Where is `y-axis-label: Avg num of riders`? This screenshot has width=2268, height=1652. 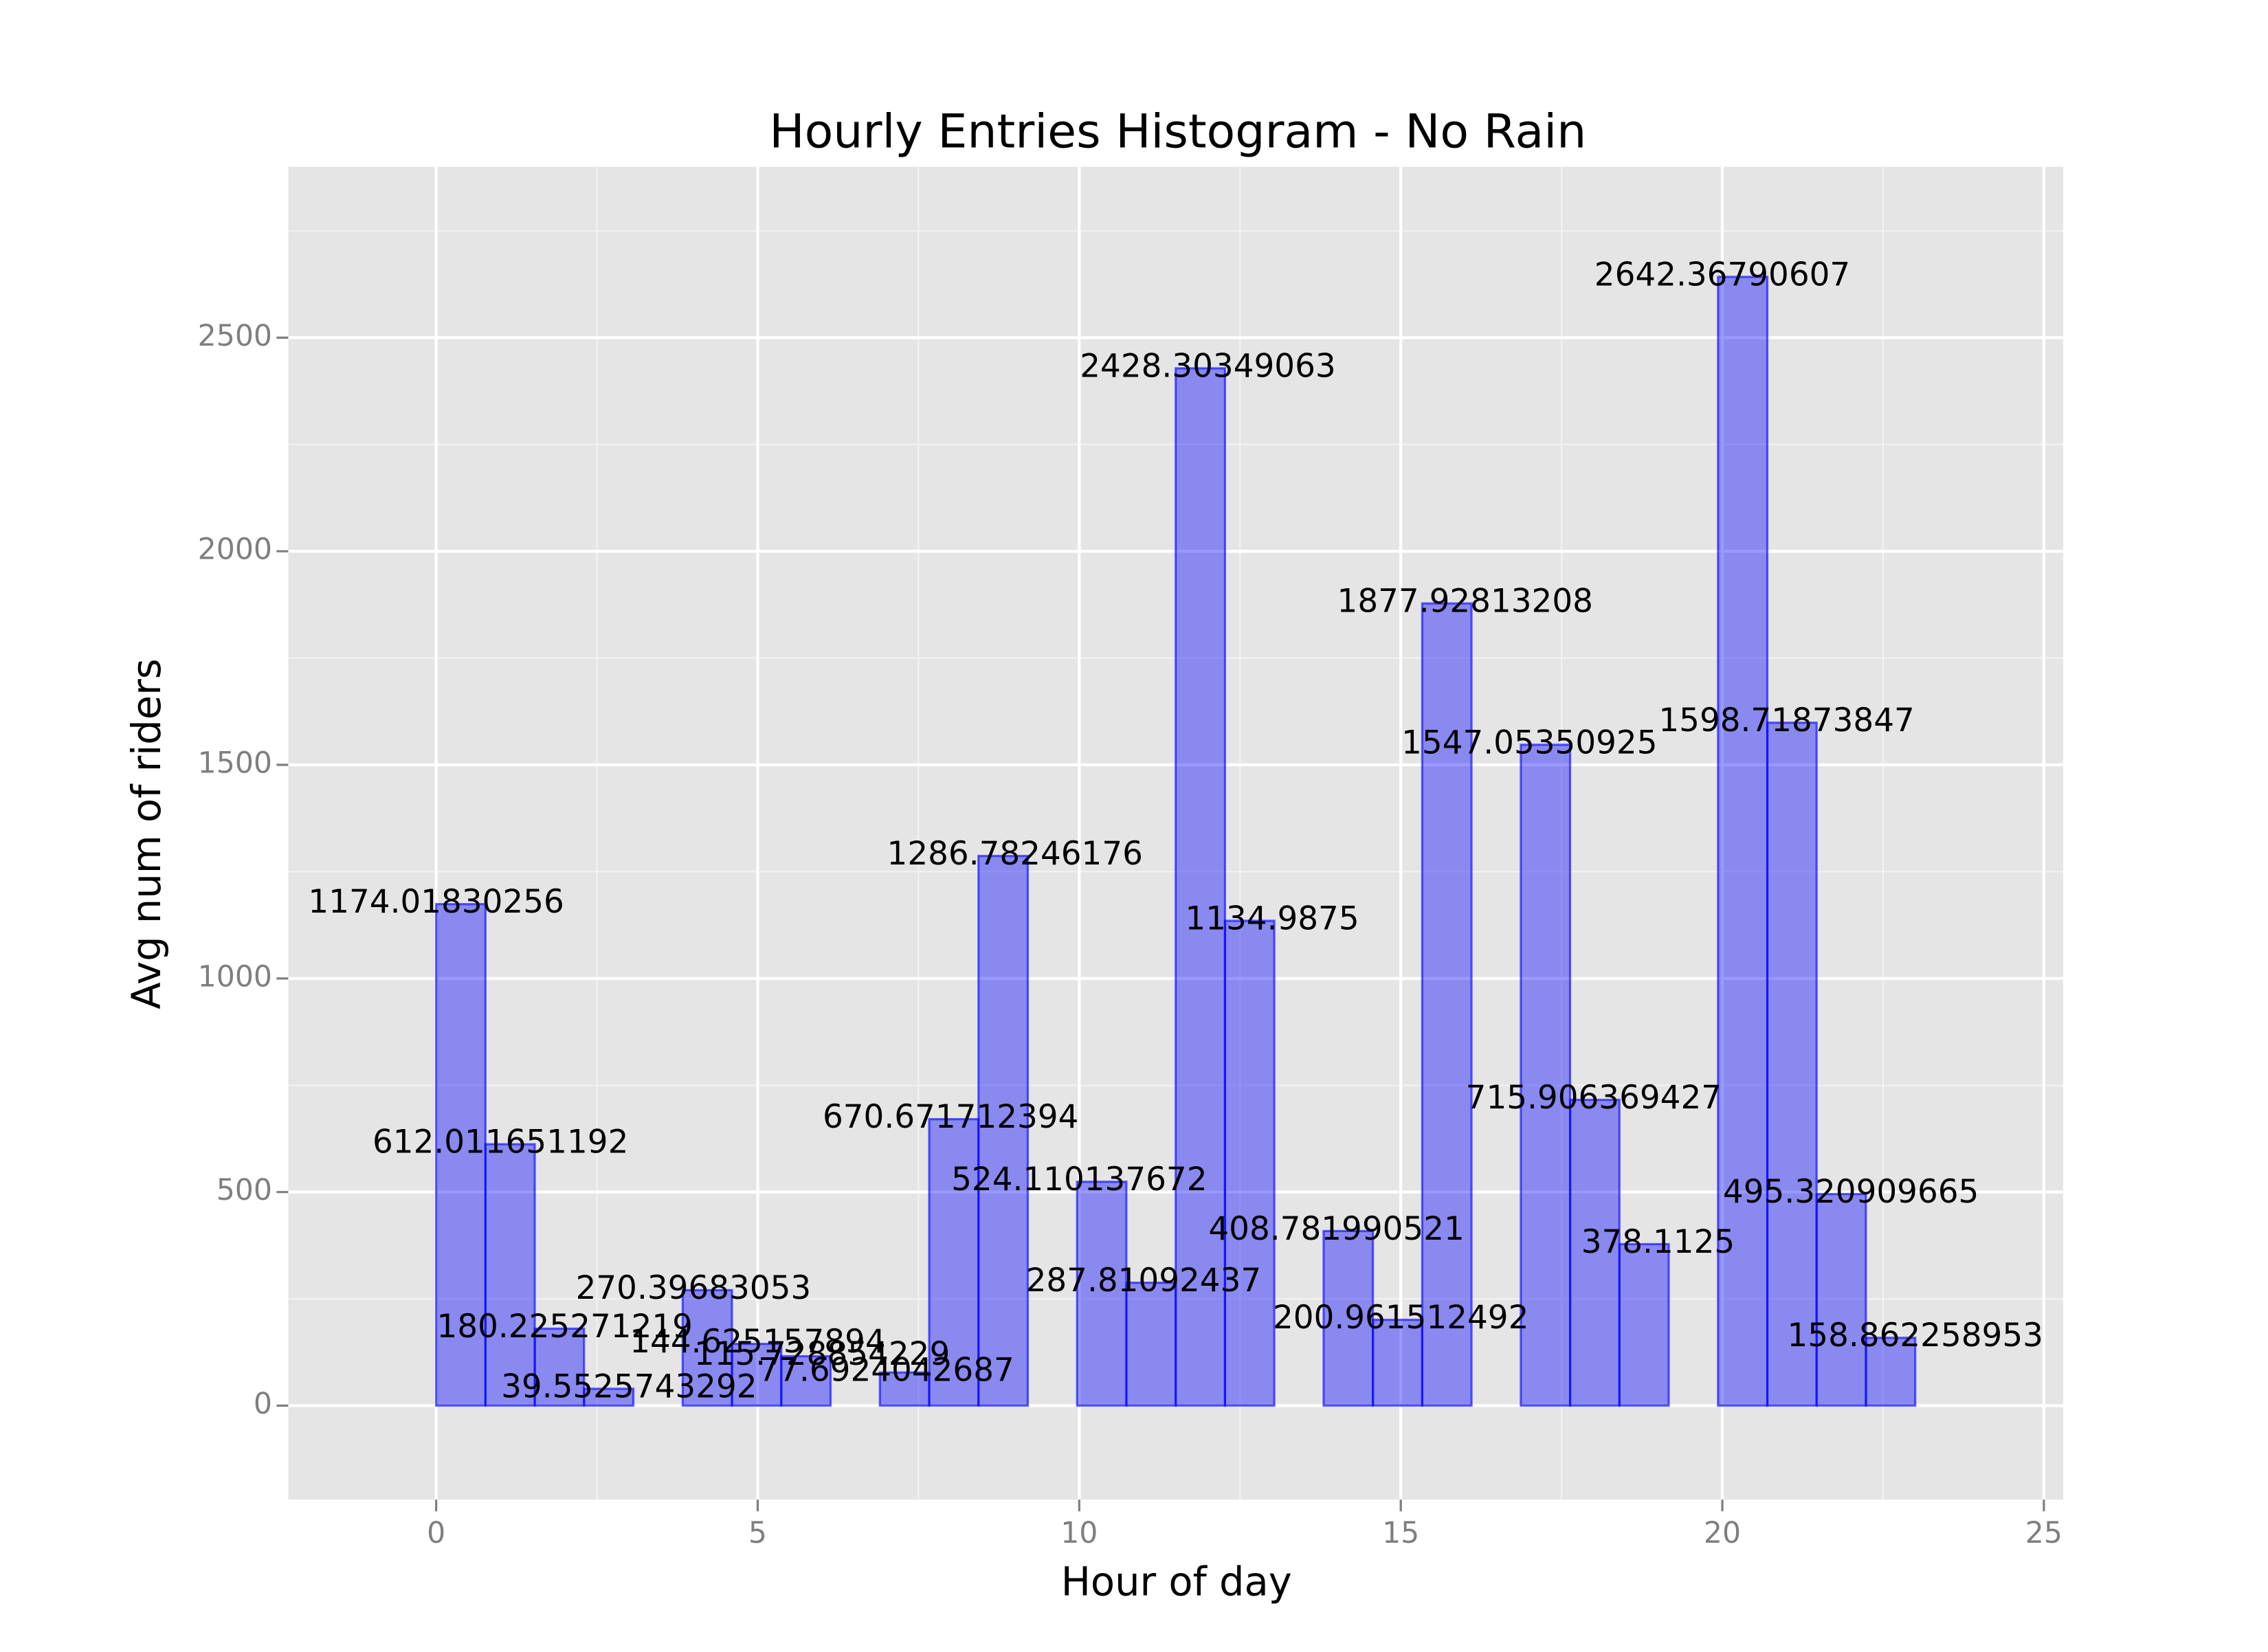
y-axis-label: Avg num of riders is located at coordinates (147, 833).